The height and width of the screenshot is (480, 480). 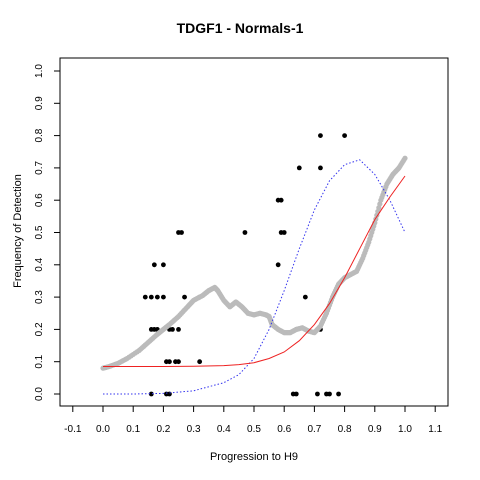 What do you see at coordinates (163, 429) in the screenshot?
I see `x-tick-label: 0.2` at bounding box center [163, 429].